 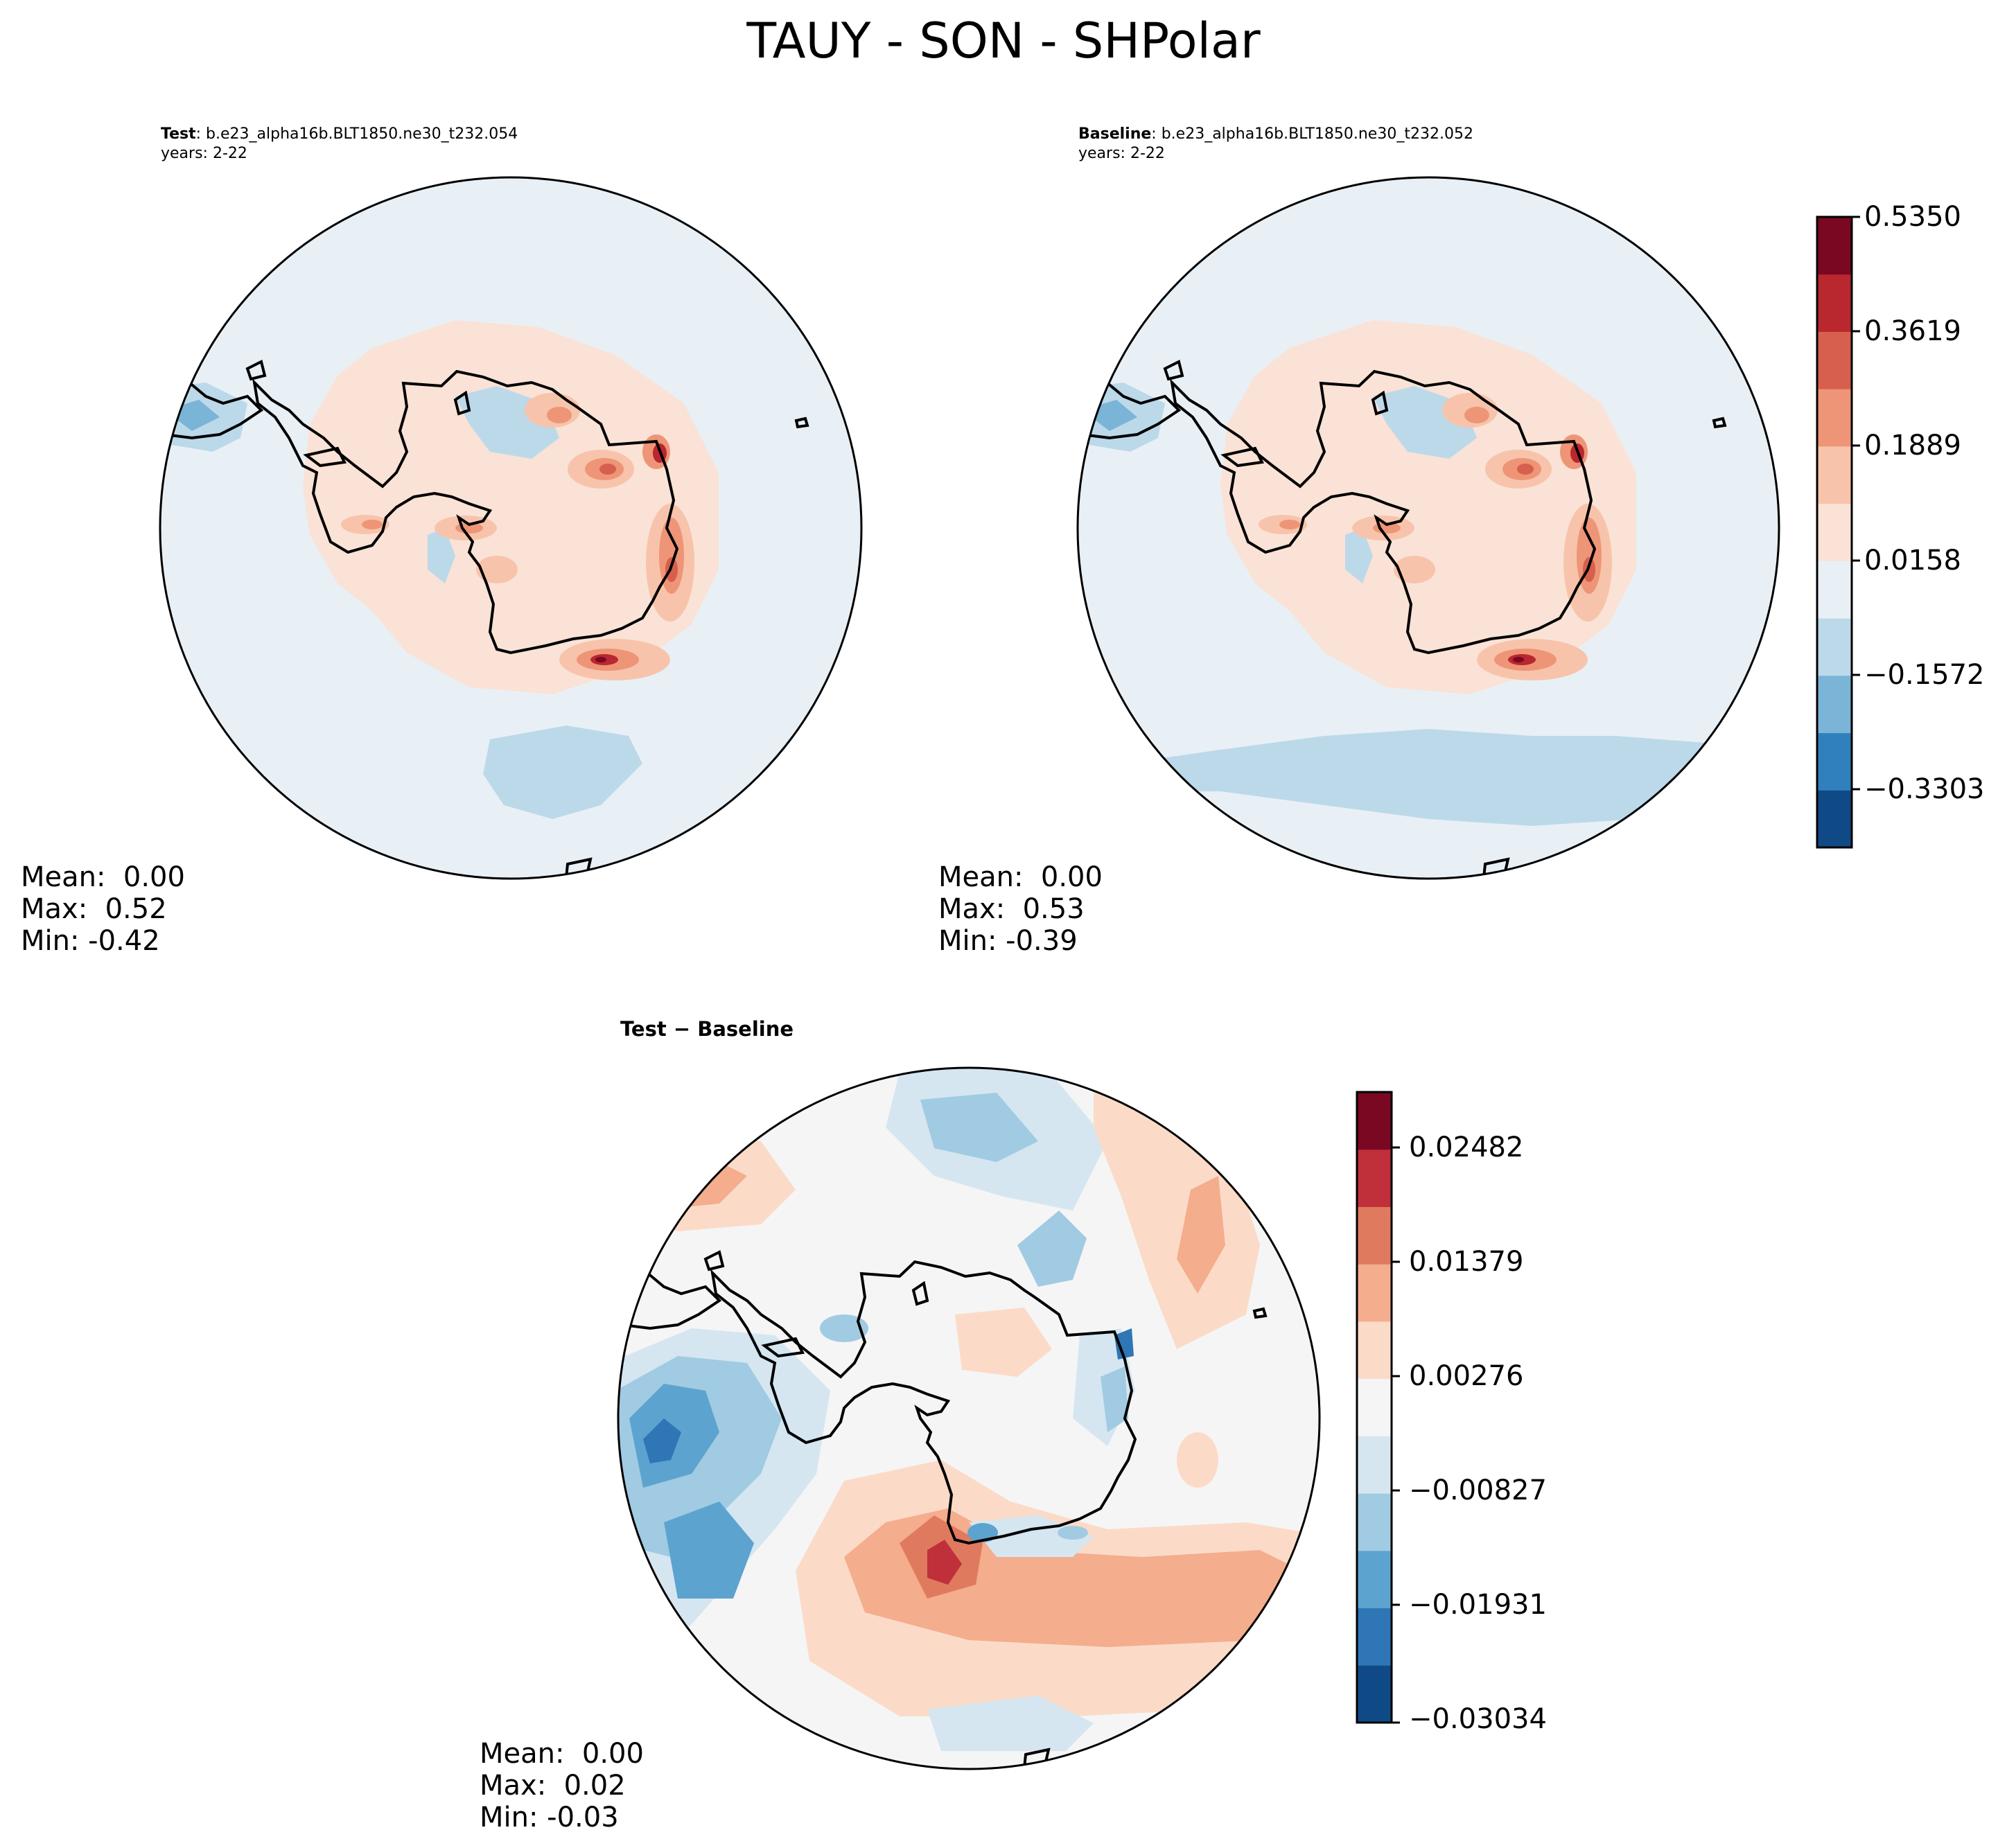 What do you see at coordinates (1020, 877) in the screenshot?
I see `baseline-mean: Mean: 0.00` at bounding box center [1020, 877].